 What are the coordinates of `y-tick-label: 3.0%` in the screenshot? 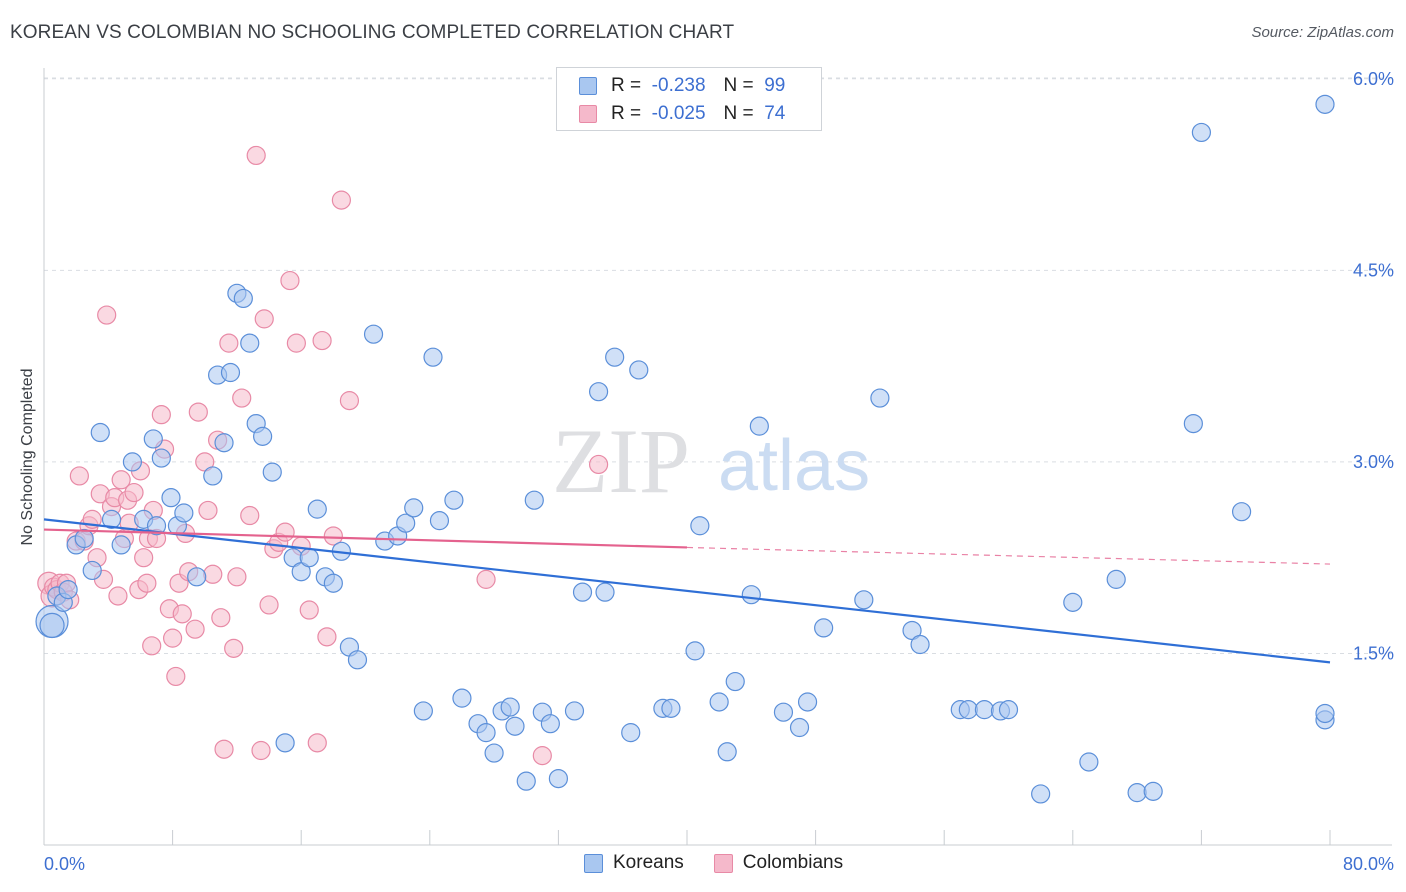 It's located at (1373, 462).